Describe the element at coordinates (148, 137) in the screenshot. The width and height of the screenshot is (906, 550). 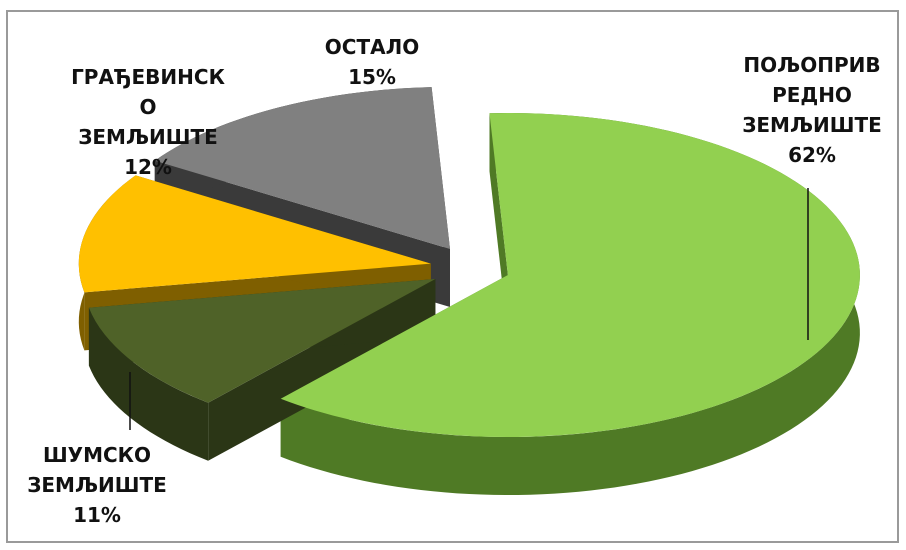
I see `slice-label-line-2-2: ЗЕМЉИШТЕ` at that location.